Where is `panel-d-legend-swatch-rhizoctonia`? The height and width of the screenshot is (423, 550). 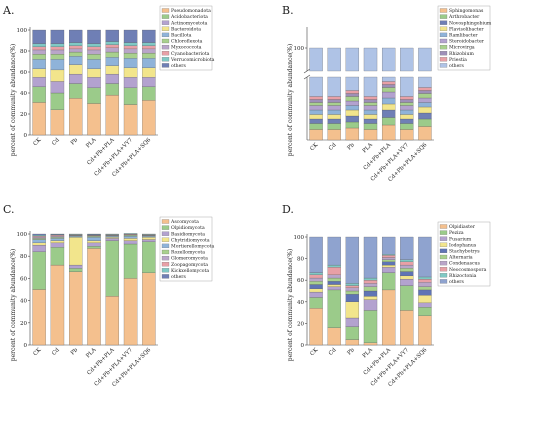
panel-d-legend-swatch-rhizoctonia is located at coordinates (443, 275).